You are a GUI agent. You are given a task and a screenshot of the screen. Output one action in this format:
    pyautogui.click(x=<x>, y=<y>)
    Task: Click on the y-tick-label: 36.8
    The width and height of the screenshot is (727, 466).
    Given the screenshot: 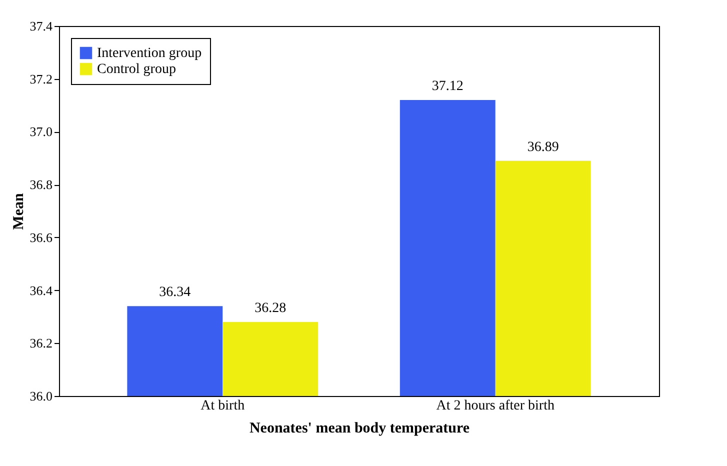 What is the action you would take?
    pyautogui.click(x=41, y=184)
    